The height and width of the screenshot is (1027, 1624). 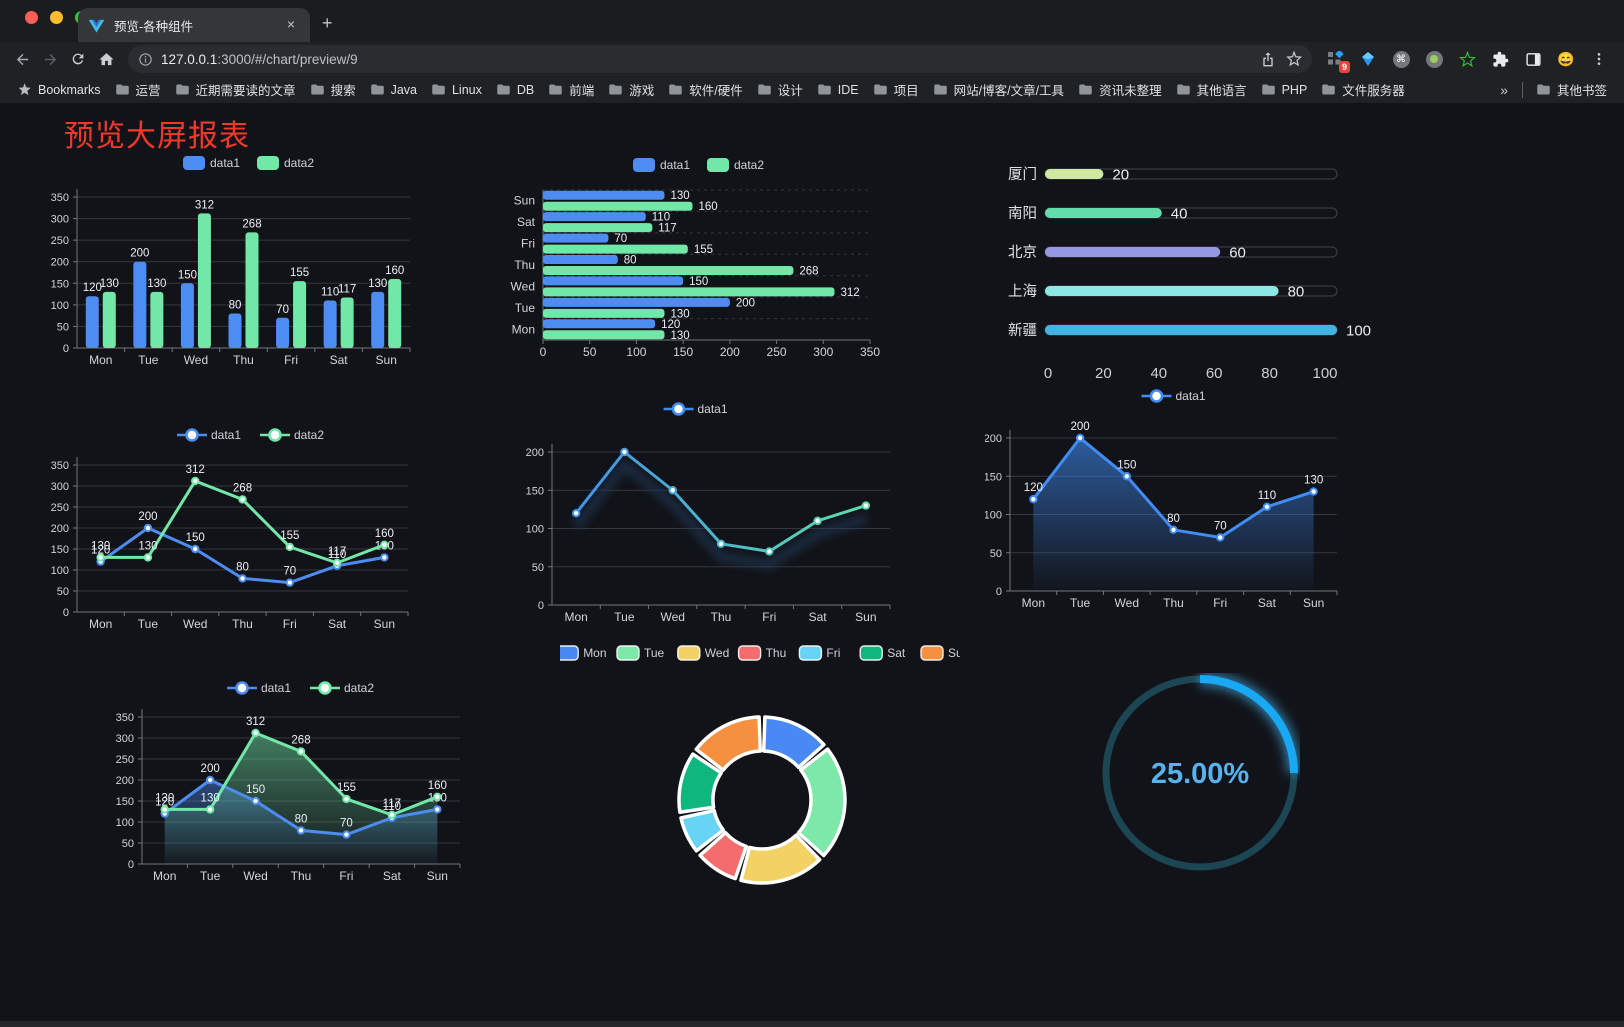 I want to click on emoji-extension-icon: 😄, so click(x=1566, y=59).